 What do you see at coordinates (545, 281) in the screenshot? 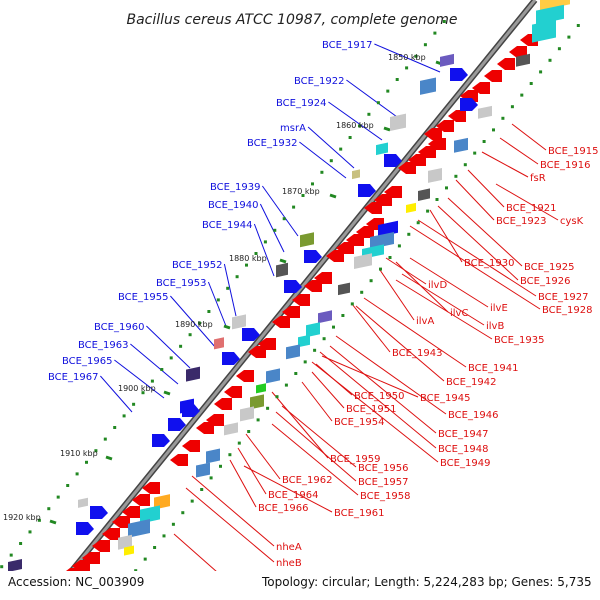
I see `gene-label-reverse: BCE_1926` at bounding box center [545, 281].